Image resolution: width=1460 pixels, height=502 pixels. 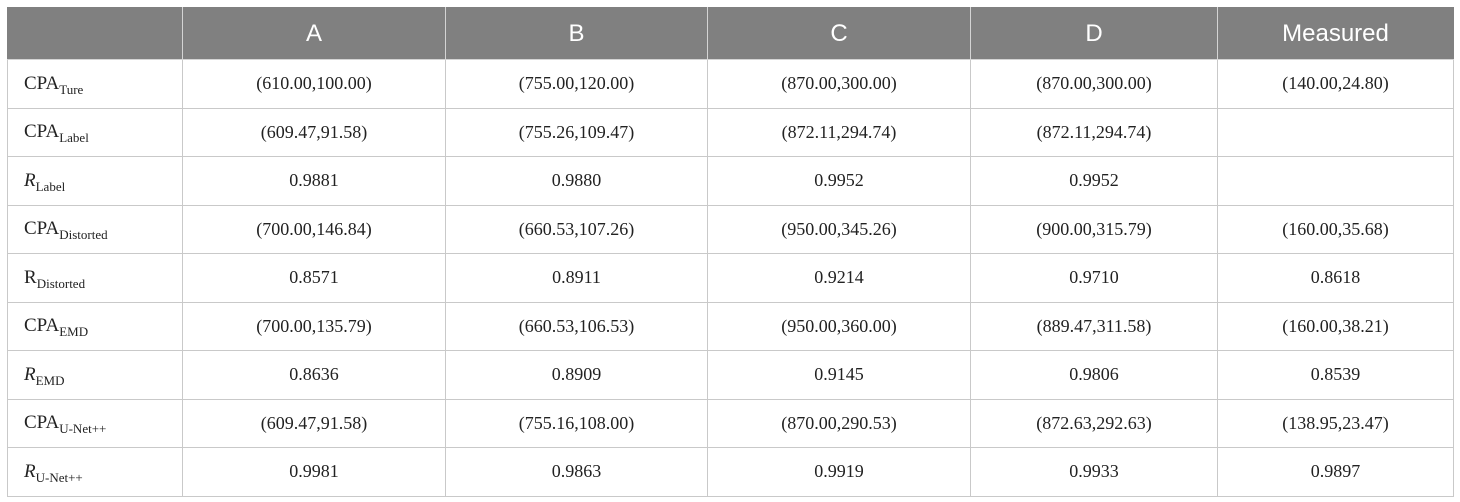 What do you see at coordinates (1094, 33) in the screenshot?
I see `header-cell-d: D` at bounding box center [1094, 33].